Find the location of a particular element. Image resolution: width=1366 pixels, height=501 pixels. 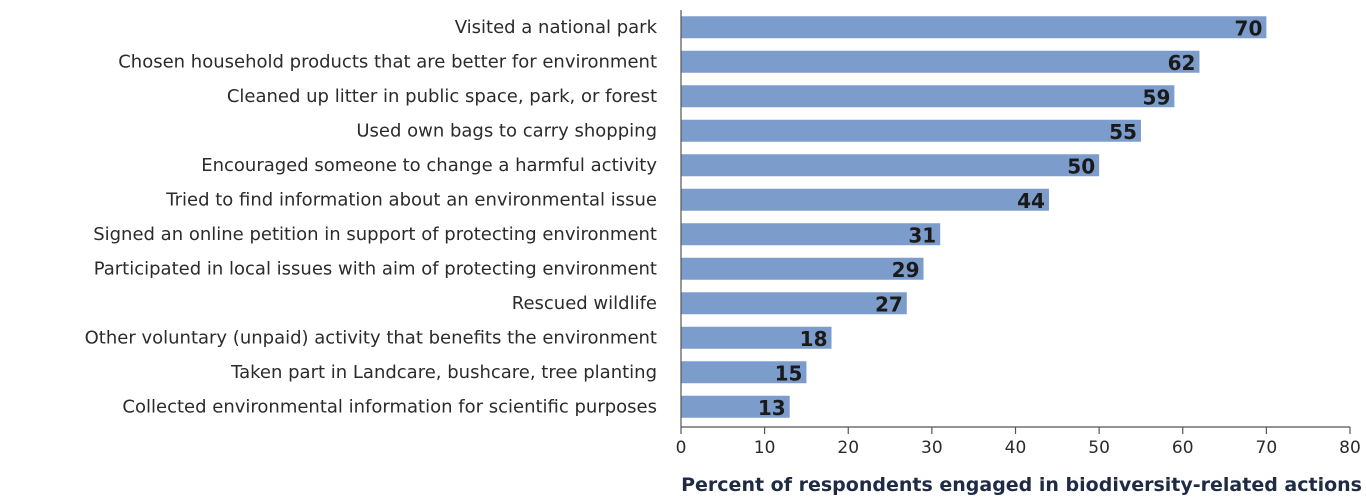

category-label: Rescued wildlife is located at coordinates (584, 303).